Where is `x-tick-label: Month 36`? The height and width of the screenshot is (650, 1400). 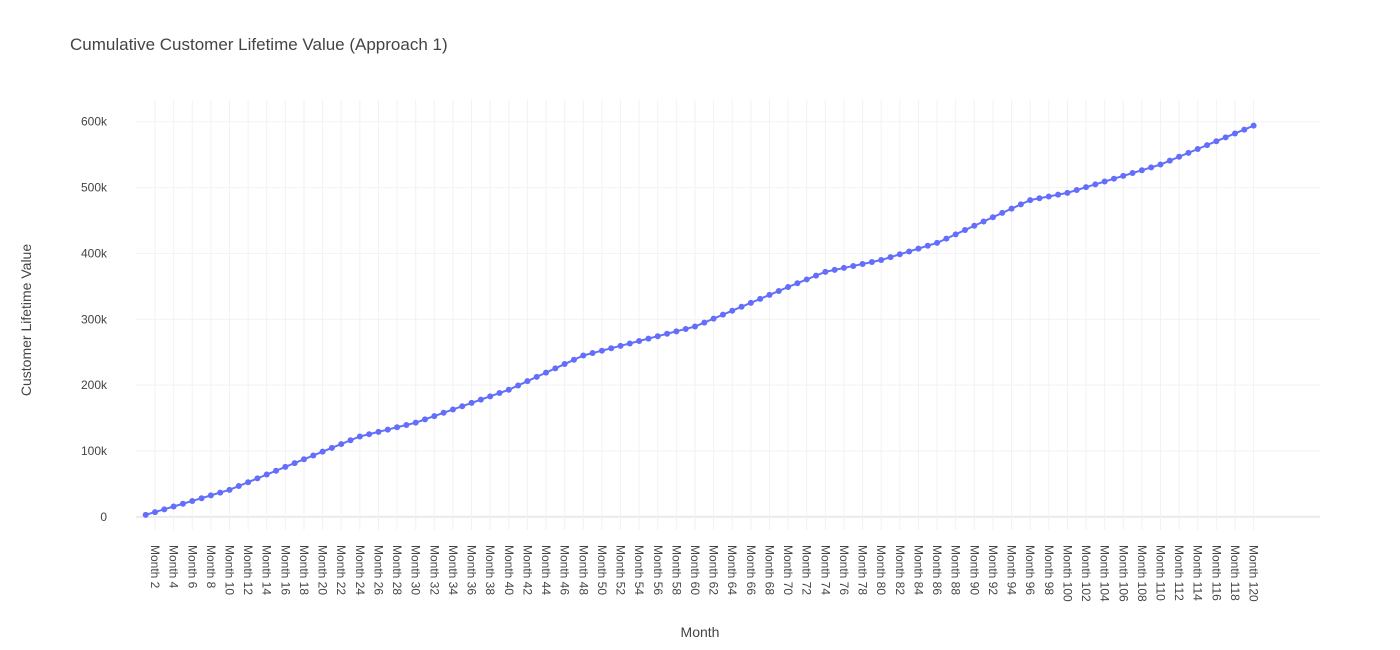
x-tick-label: Month 36 is located at coordinates (472, 570).